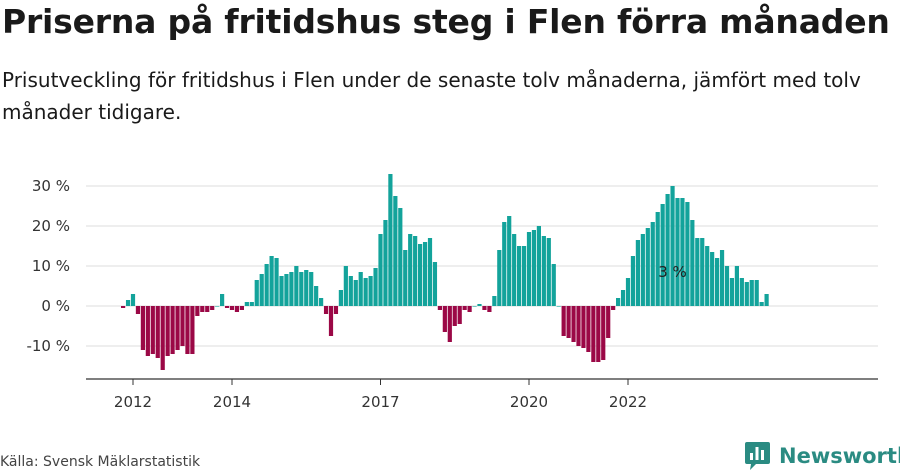 Image resolution: width=900 pixels, height=474 pixels. What do you see at coordinates (51, 186) in the screenshot?
I see `y-tick-label: 30 %` at bounding box center [51, 186].